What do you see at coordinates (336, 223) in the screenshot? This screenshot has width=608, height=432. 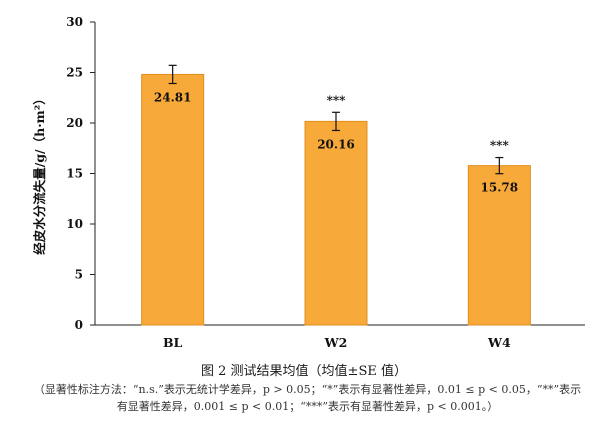 I see `bar-w2` at bounding box center [336, 223].